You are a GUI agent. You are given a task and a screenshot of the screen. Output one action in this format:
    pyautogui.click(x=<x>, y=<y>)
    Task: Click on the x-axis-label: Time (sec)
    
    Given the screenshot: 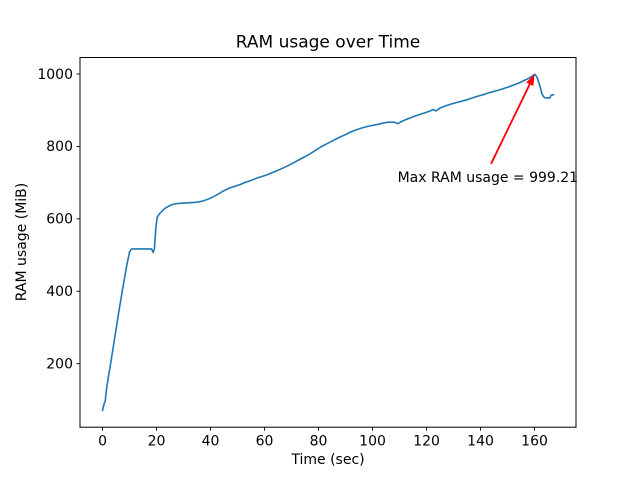 What is the action you would take?
    pyautogui.click(x=327, y=460)
    